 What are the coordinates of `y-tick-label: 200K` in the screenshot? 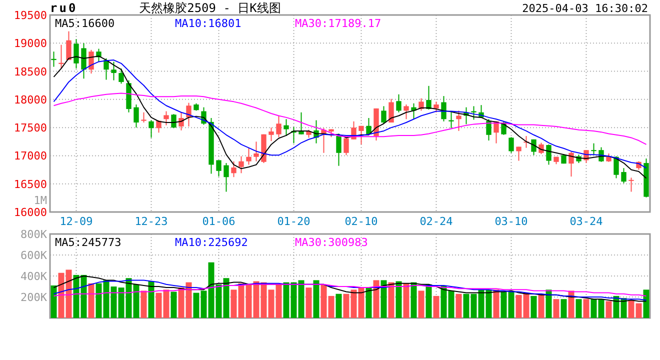 It's located at (34, 297).